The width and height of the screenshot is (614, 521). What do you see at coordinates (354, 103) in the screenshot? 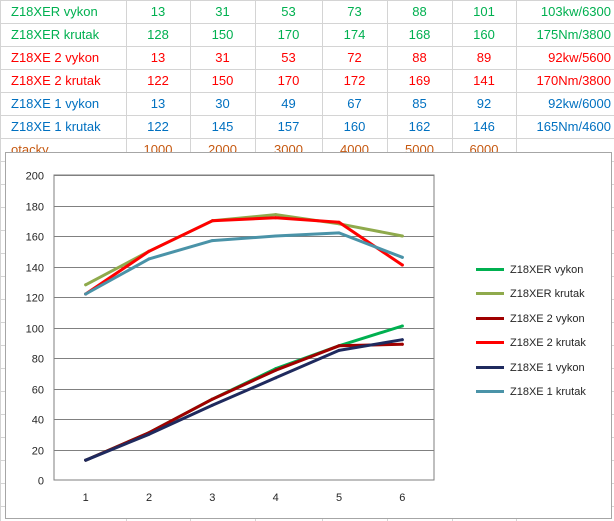
I see `table-cell: 67` at bounding box center [354, 103].